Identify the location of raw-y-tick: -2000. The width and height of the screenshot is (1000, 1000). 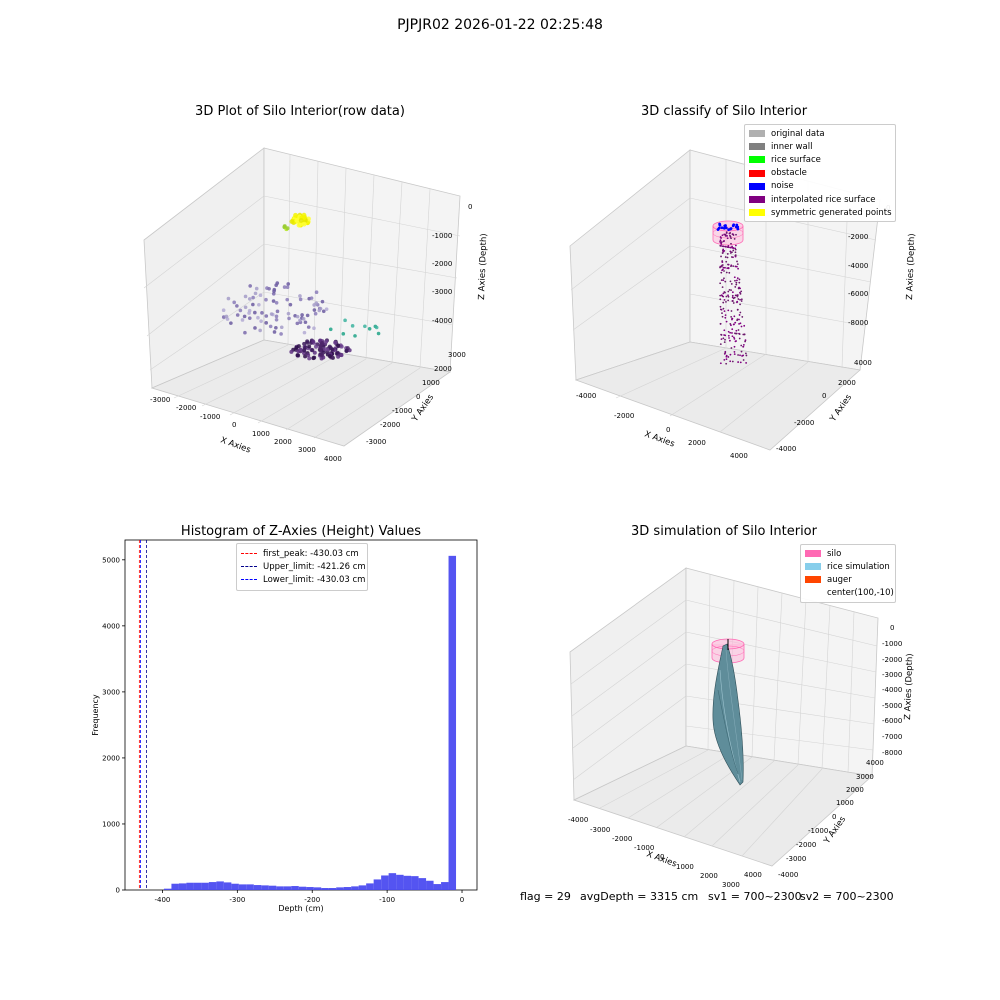
(390, 425).